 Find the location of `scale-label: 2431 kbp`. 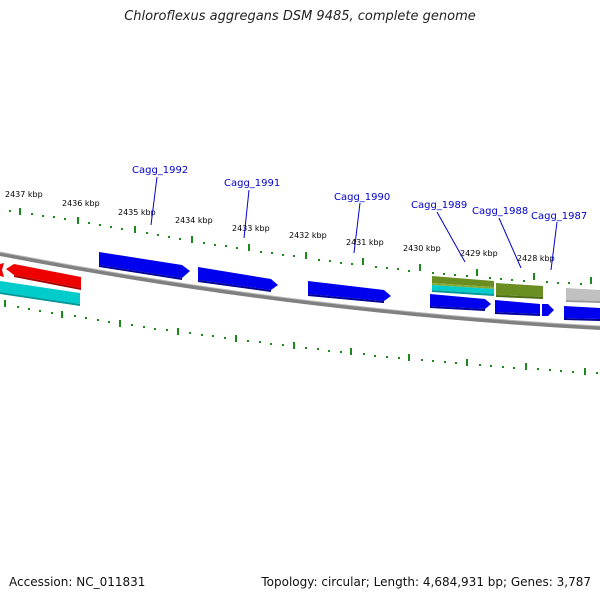

scale-label: 2431 kbp is located at coordinates (365, 242).